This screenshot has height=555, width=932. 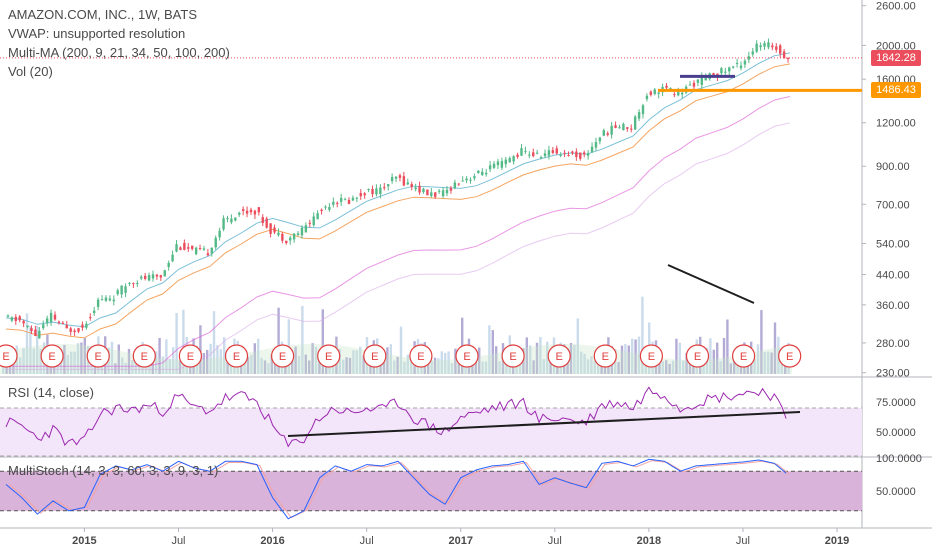 What do you see at coordinates (837, 541) in the screenshot?
I see `time-tick-label: 2019` at bounding box center [837, 541].